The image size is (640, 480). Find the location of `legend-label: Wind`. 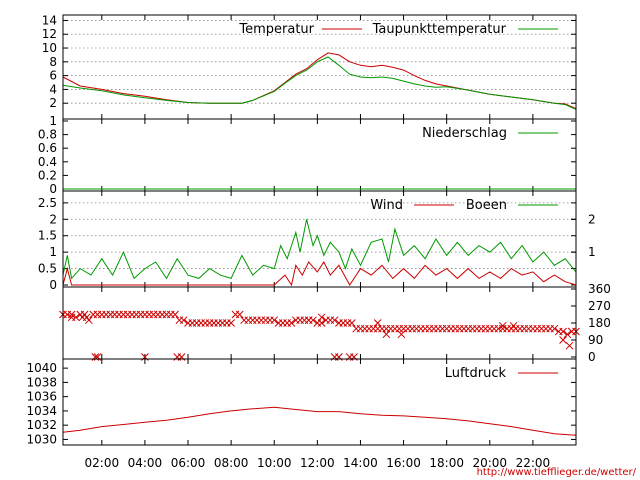

legend-label: Wind is located at coordinates (386, 205).